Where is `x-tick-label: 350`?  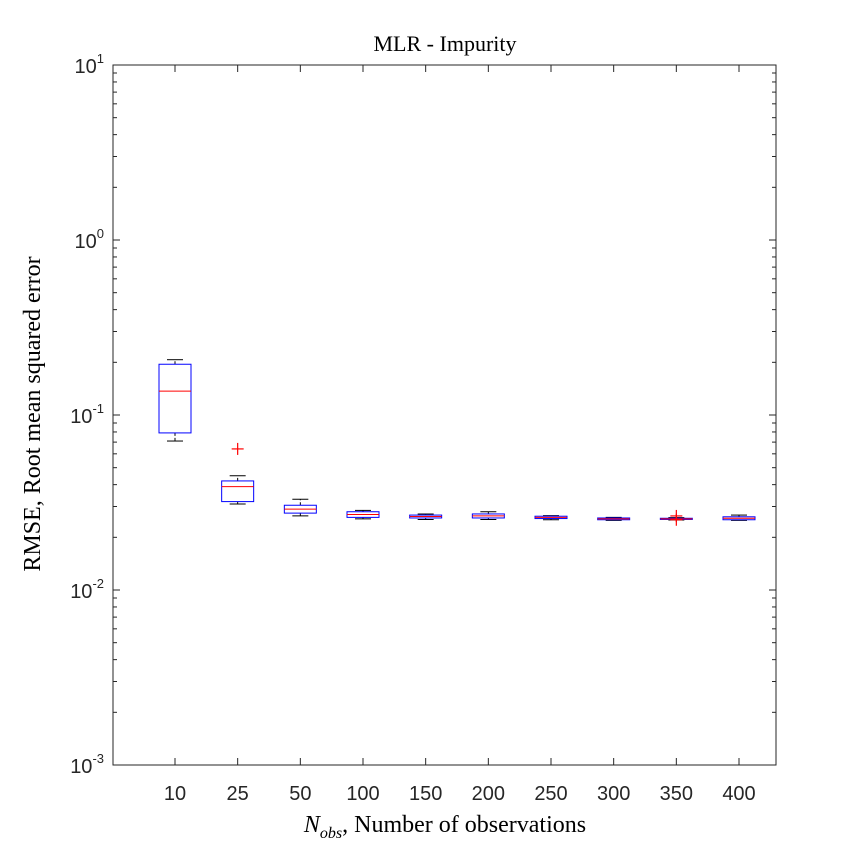
x-tick-label: 350 is located at coordinates (676, 794).